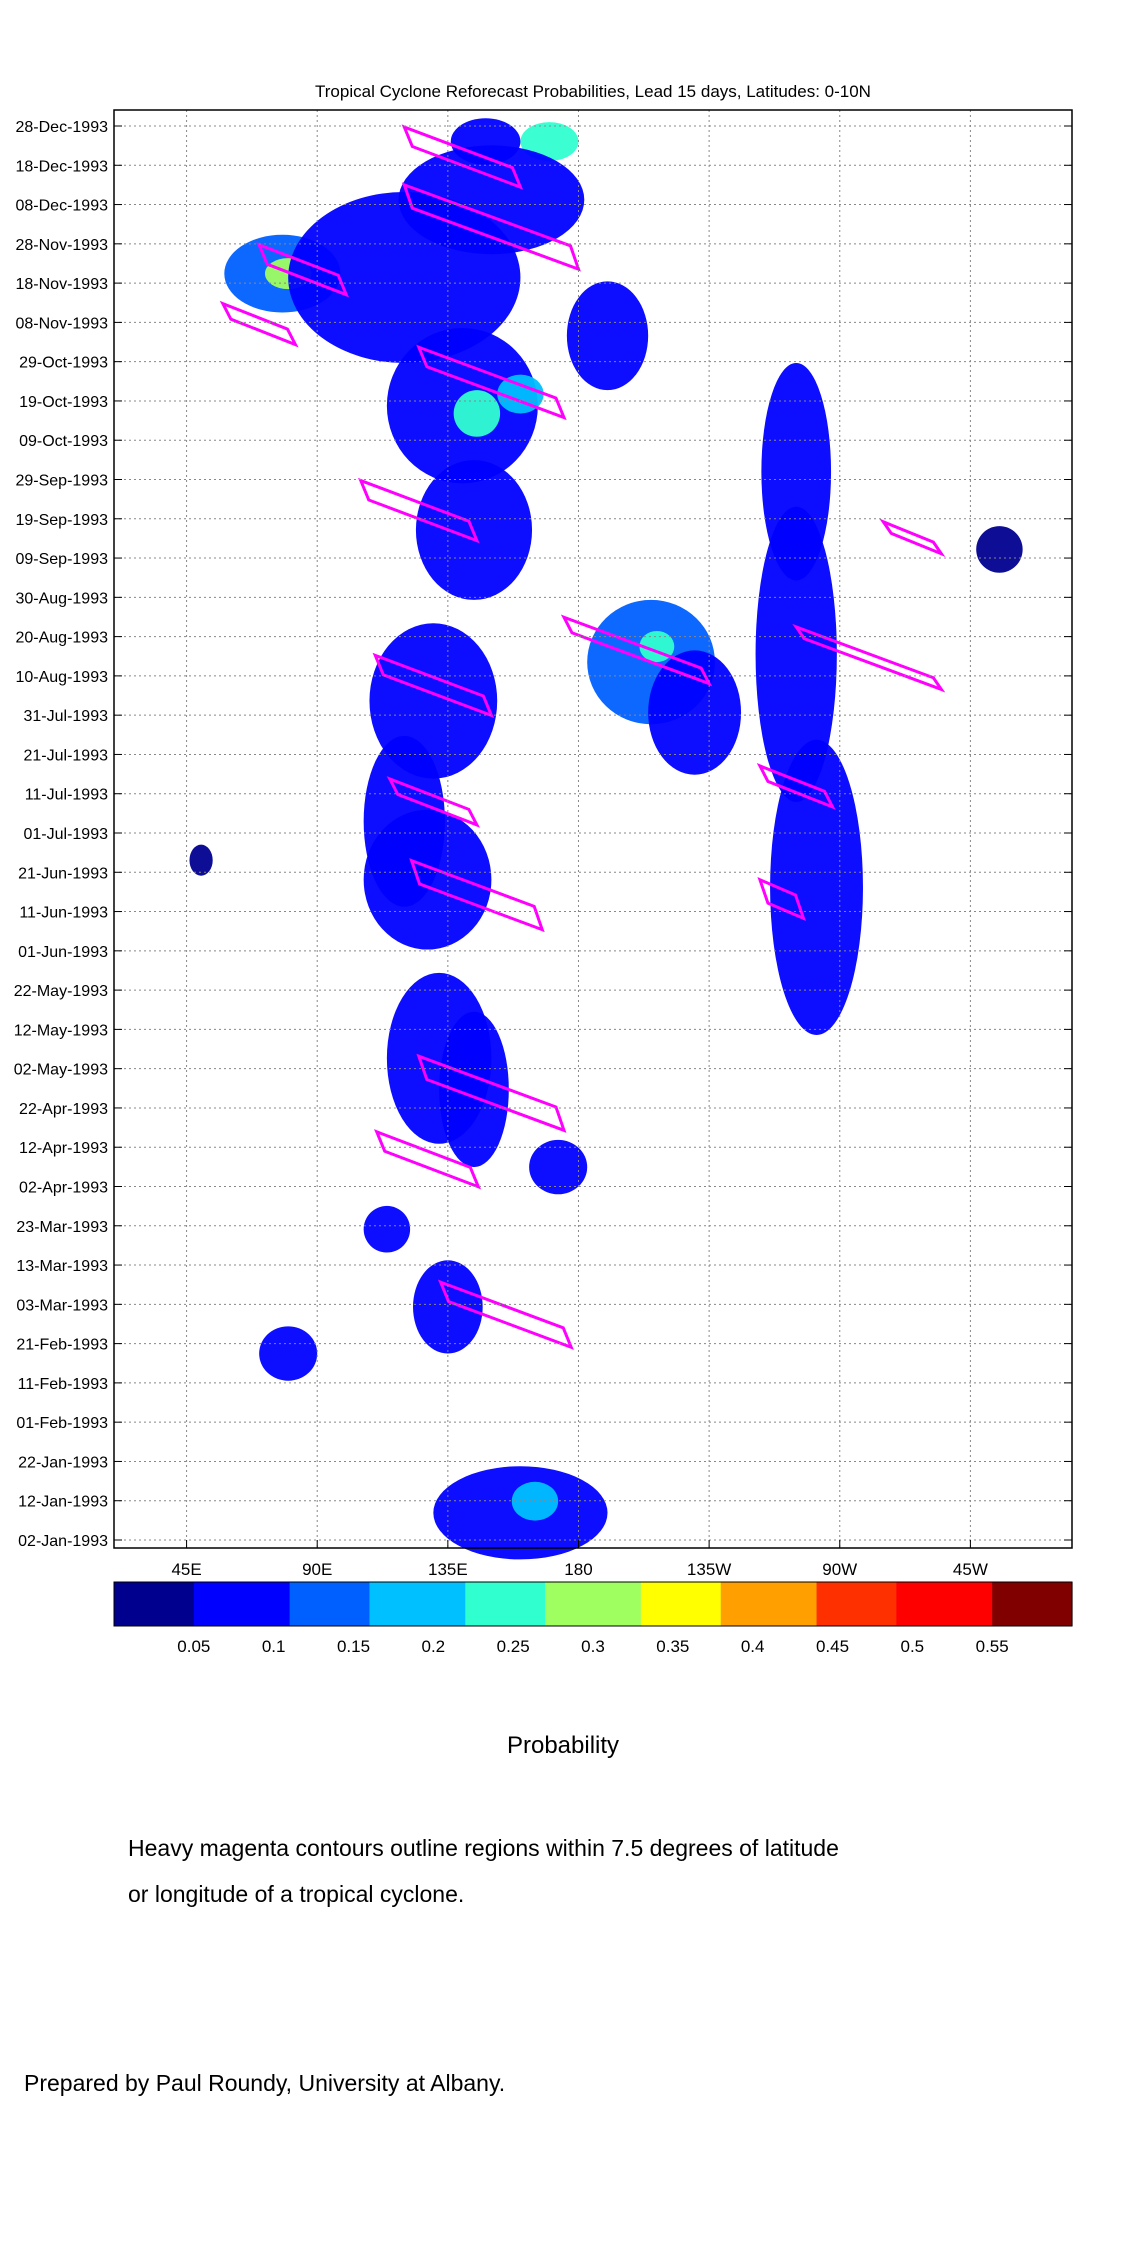  Describe the element at coordinates (186, 1569) in the screenshot. I see `x-tick-label: 45E` at that location.